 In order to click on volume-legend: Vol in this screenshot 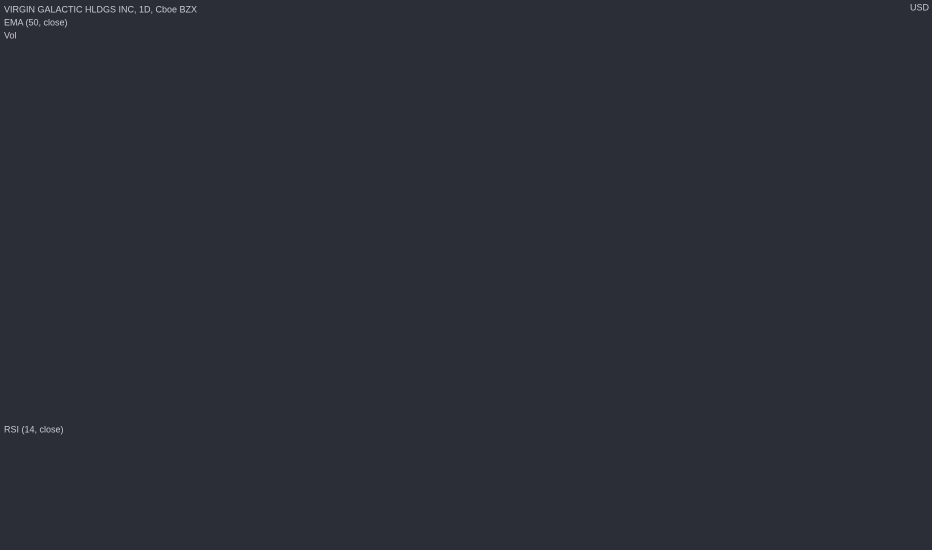, I will do `click(10, 35)`.